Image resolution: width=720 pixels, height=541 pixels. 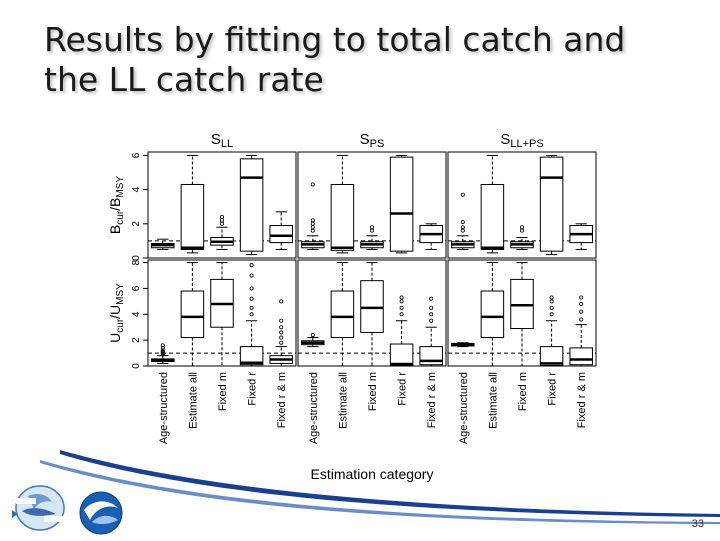 I want to click on row-label-1: Bcur/BMSY, so click(x=116, y=205).